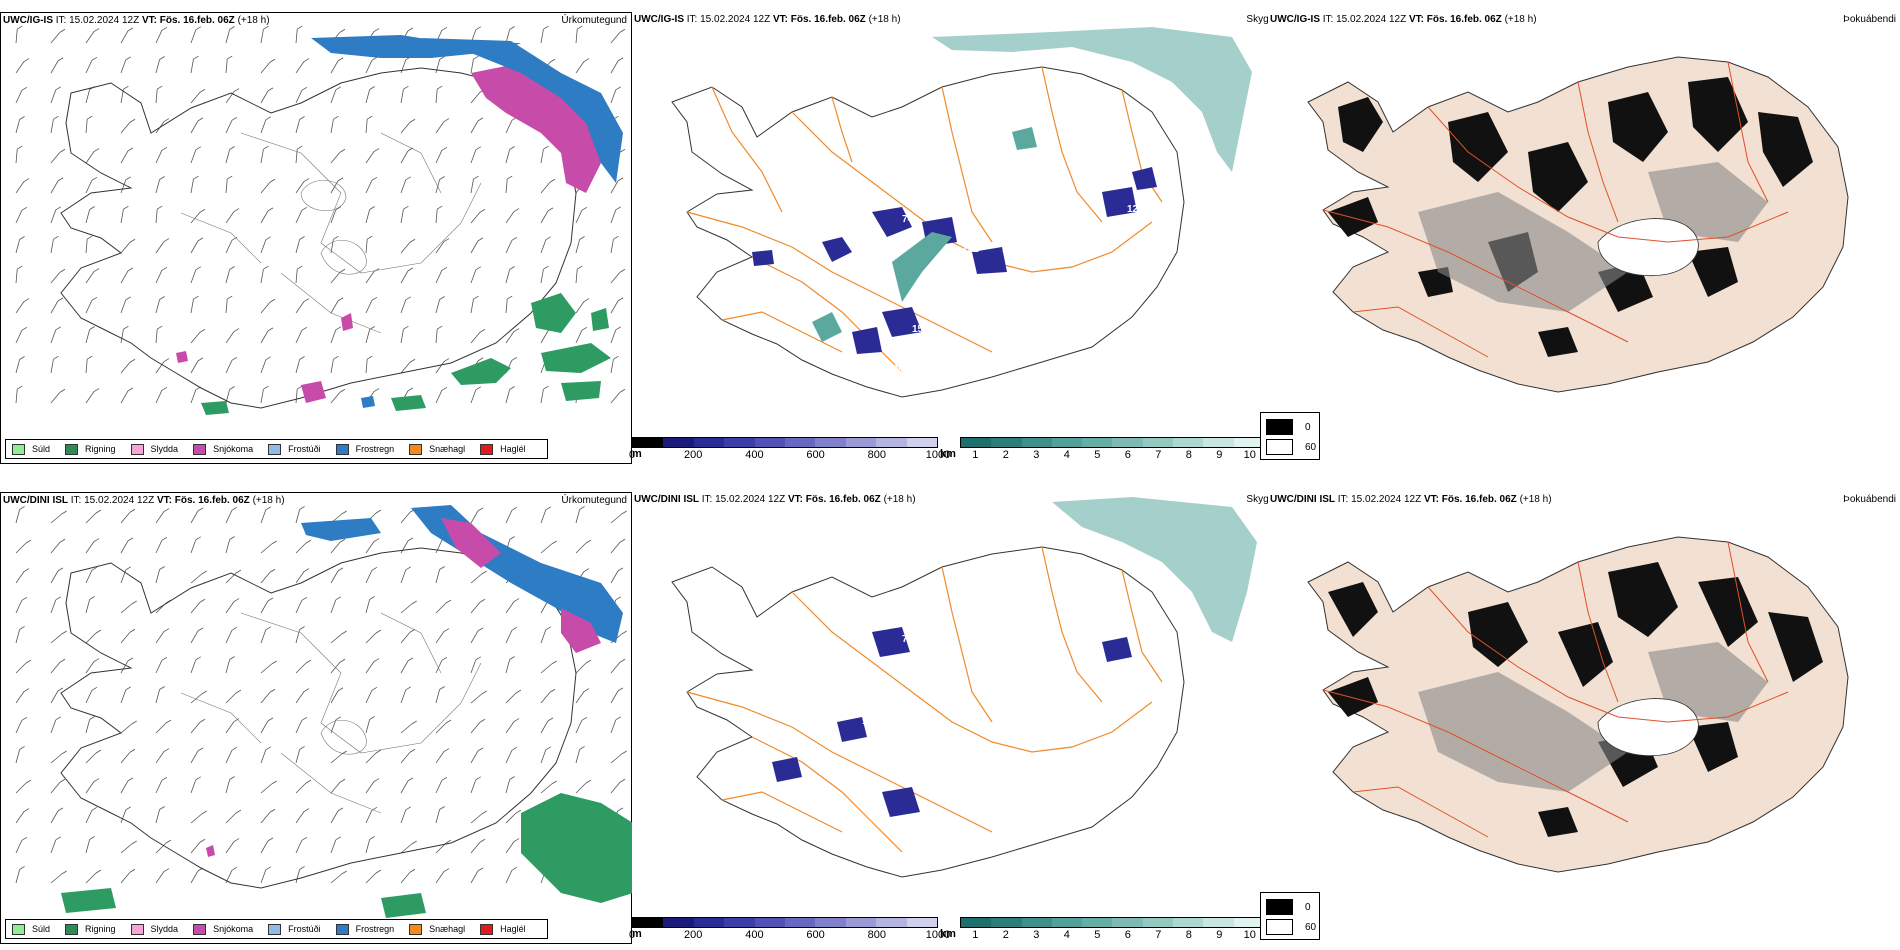  I want to click on legend-item-slydda: Slydda, so click(154, 449).